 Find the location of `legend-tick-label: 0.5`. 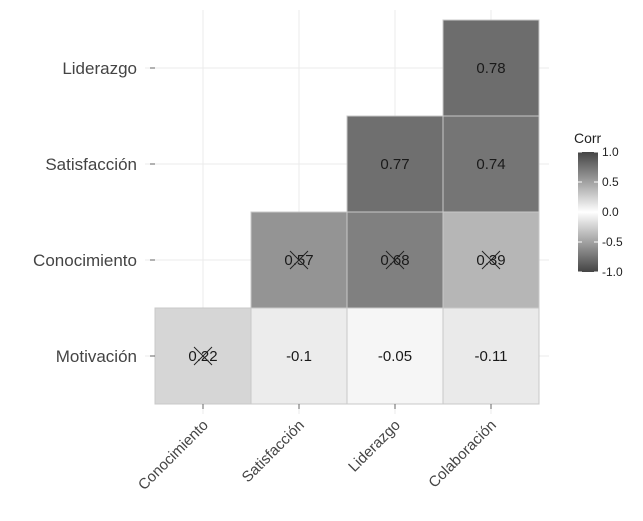

legend-tick-label: 0.5 is located at coordinates (610, 182).